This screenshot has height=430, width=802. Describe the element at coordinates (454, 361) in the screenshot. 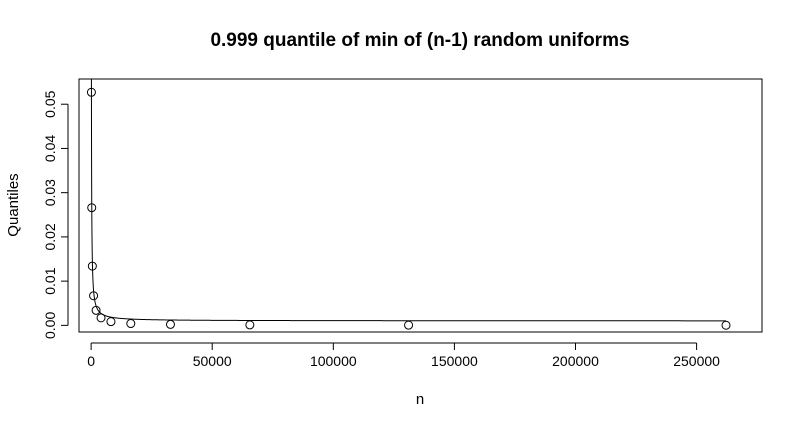

I see `x-tick-label: 150000` at that location.